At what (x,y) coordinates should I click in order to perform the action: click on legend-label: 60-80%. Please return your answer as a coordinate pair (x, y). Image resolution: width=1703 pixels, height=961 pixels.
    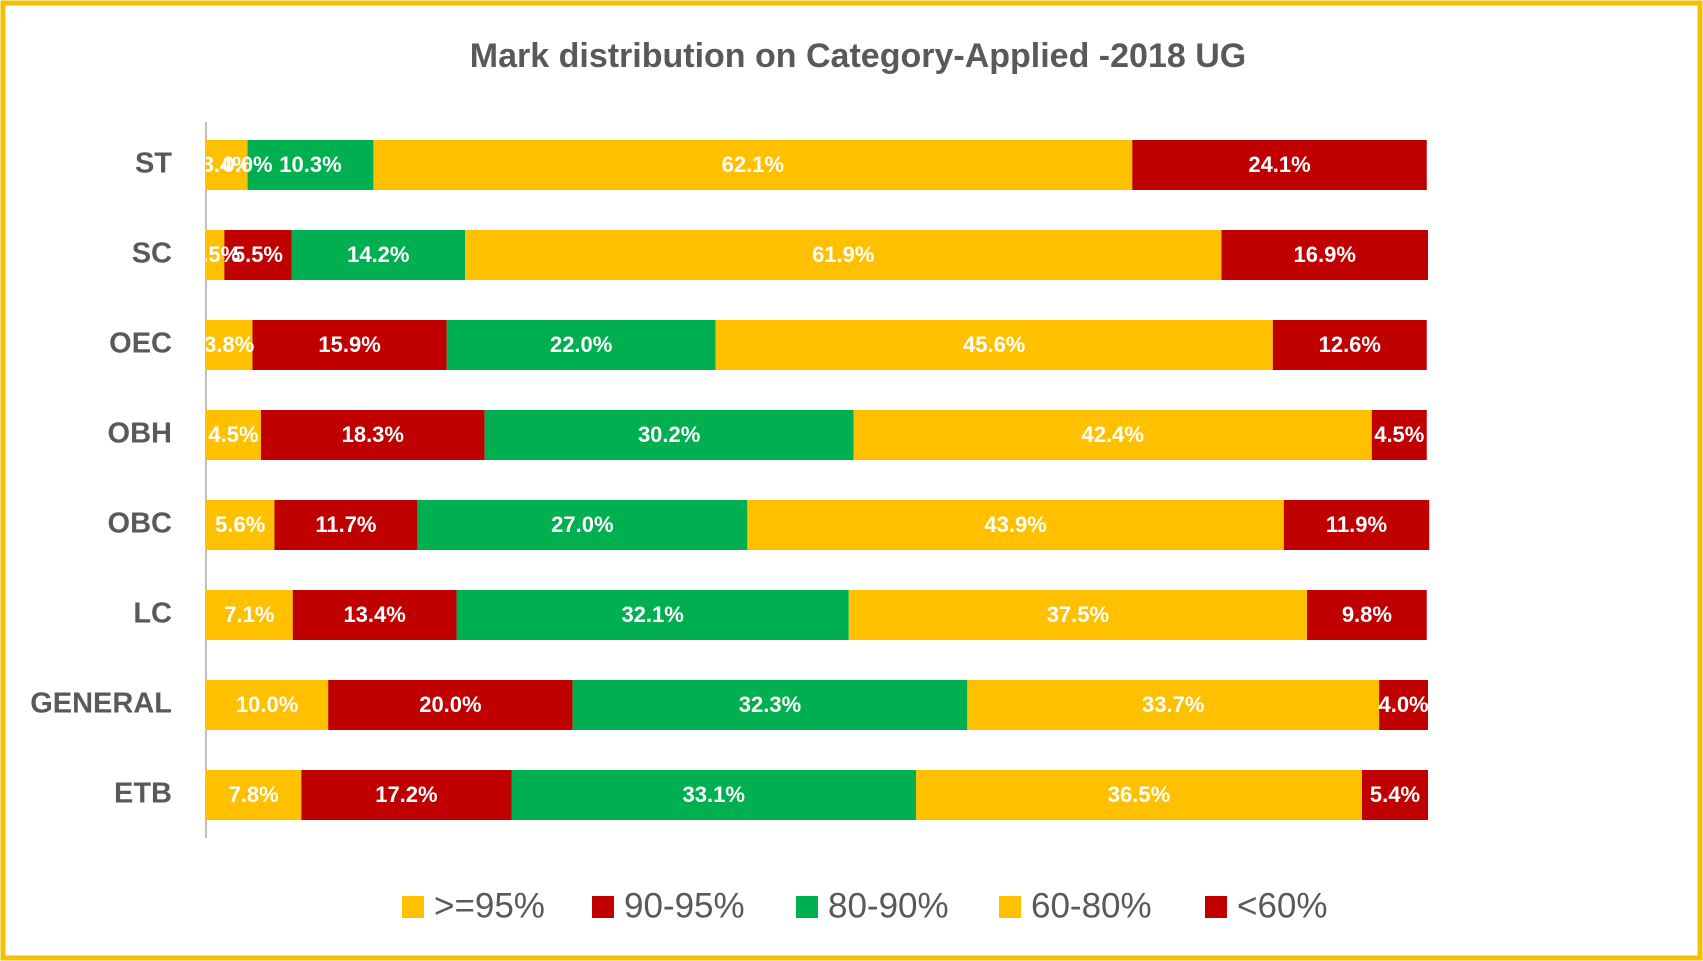
    Looking at the image, I should click on (1091, 905).